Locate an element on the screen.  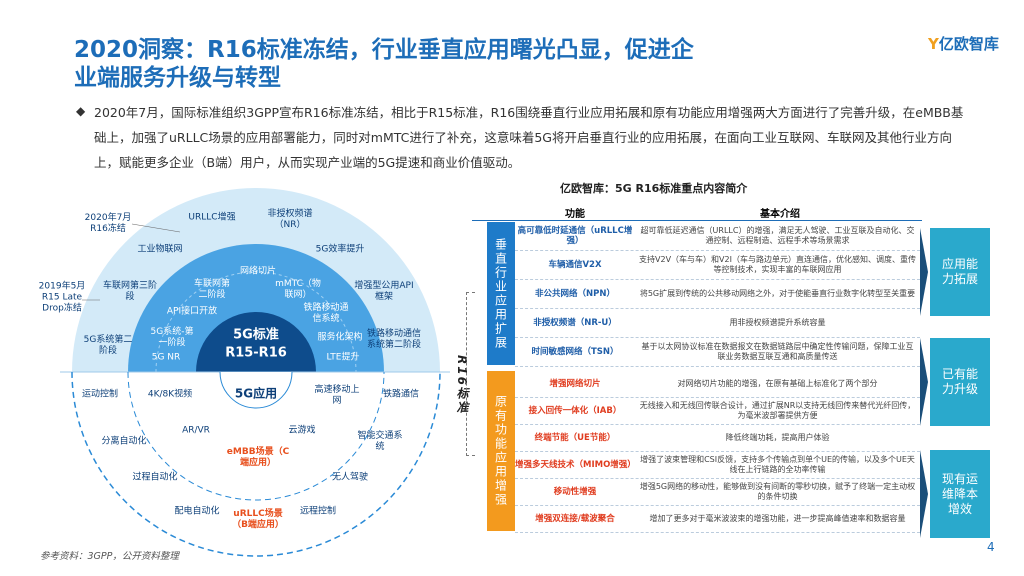
center-circle is located at coordinates (256, 342).